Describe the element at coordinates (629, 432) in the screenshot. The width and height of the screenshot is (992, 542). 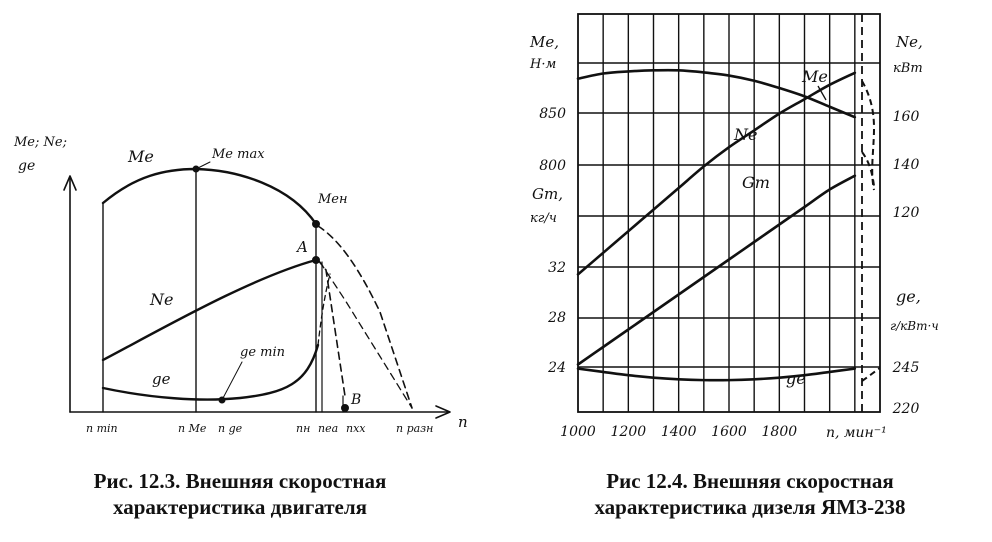
I see `x-tick-label: 1200` at that location.